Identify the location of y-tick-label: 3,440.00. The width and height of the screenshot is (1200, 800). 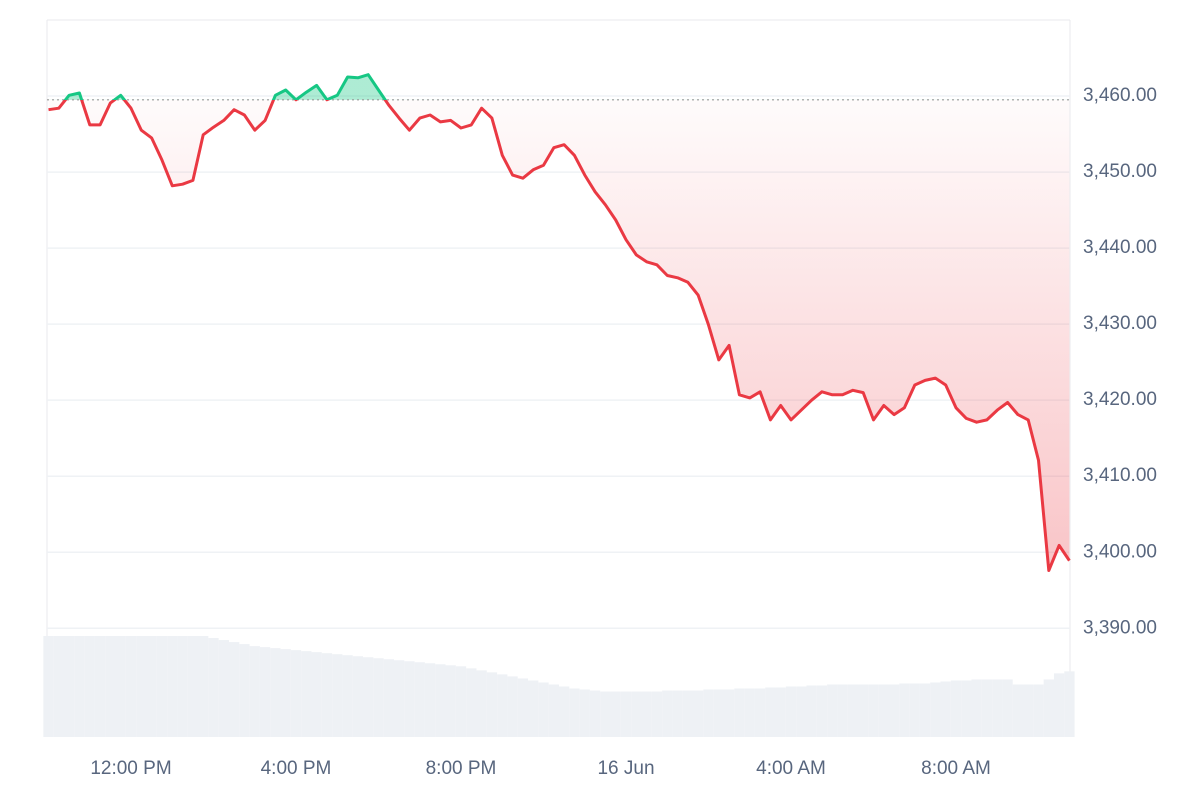
(1120, 247).